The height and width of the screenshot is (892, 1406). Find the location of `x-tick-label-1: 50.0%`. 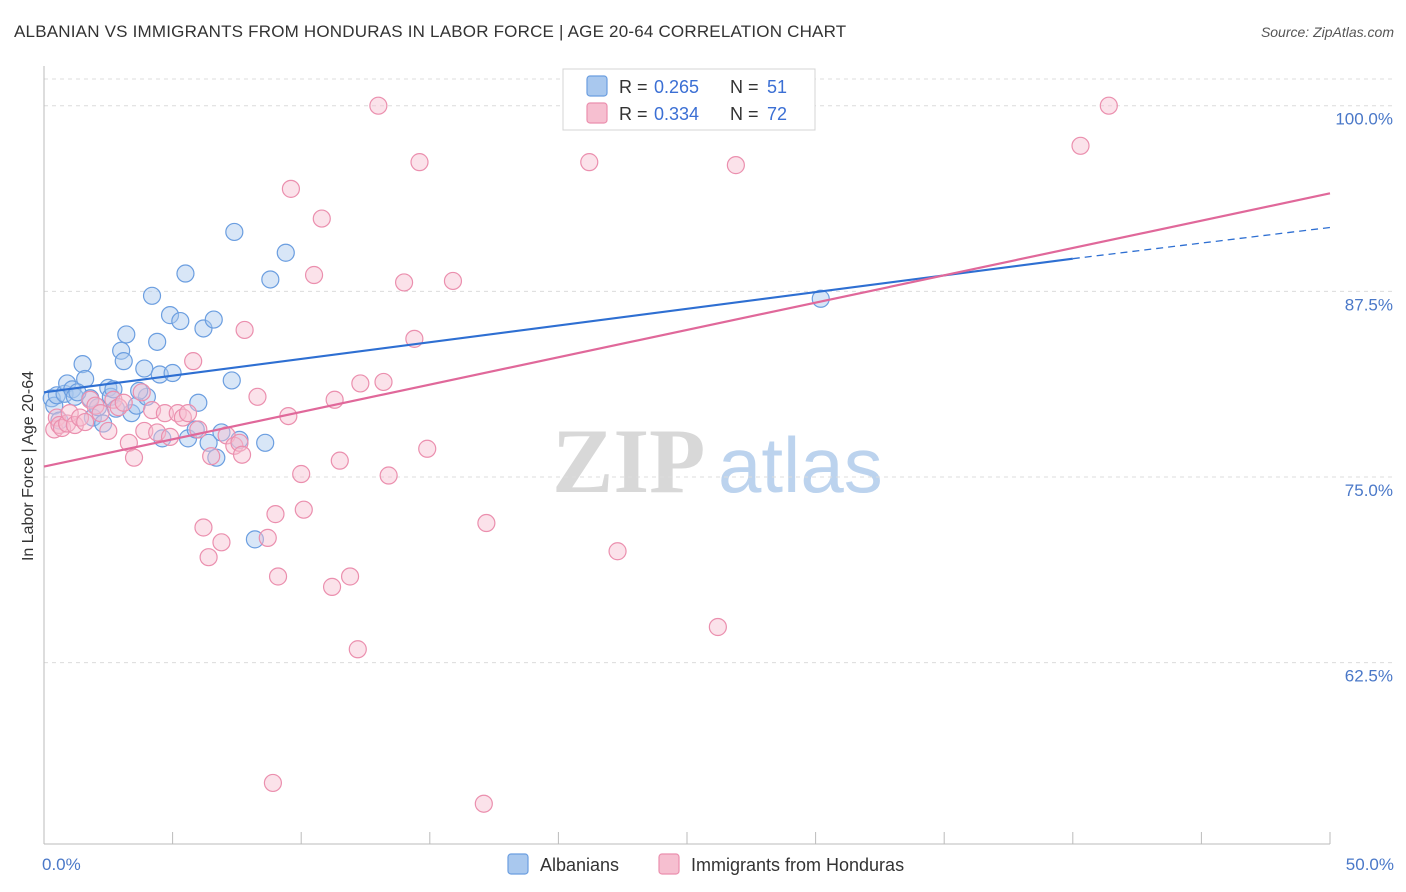

x-tick-label-1: 50.0% is located at coordinates (1370, 864).